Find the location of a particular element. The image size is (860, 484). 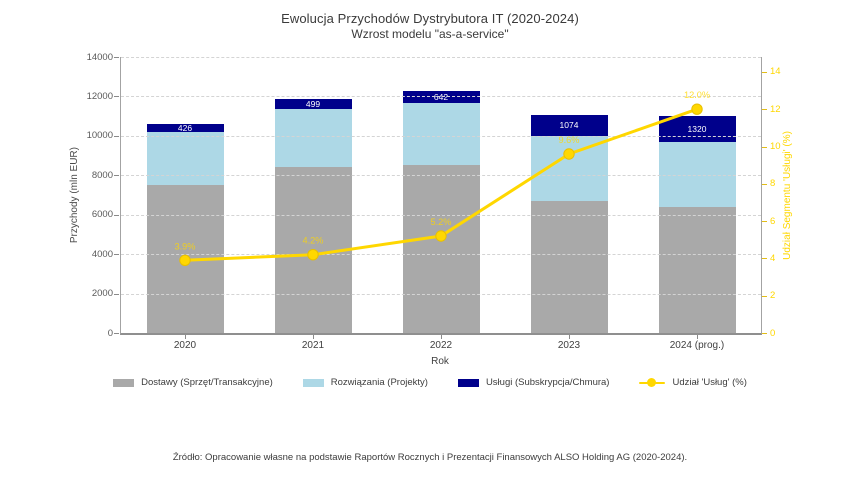

legend-item-uslugi: Usługi (Subskrypcja/Chmura) is located at coordinates (533, 382).